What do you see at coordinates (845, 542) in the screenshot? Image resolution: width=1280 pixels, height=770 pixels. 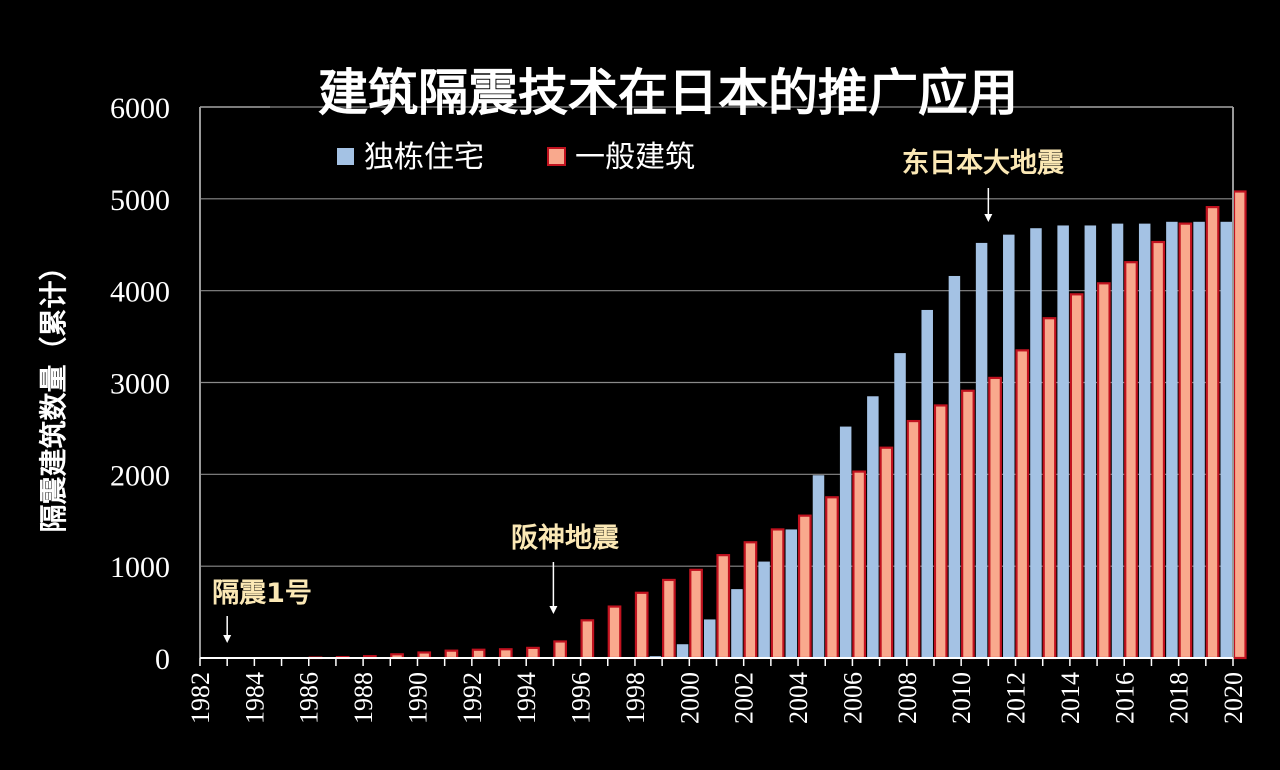 I see `bar-house-2006` at bounding box center [845, 542].